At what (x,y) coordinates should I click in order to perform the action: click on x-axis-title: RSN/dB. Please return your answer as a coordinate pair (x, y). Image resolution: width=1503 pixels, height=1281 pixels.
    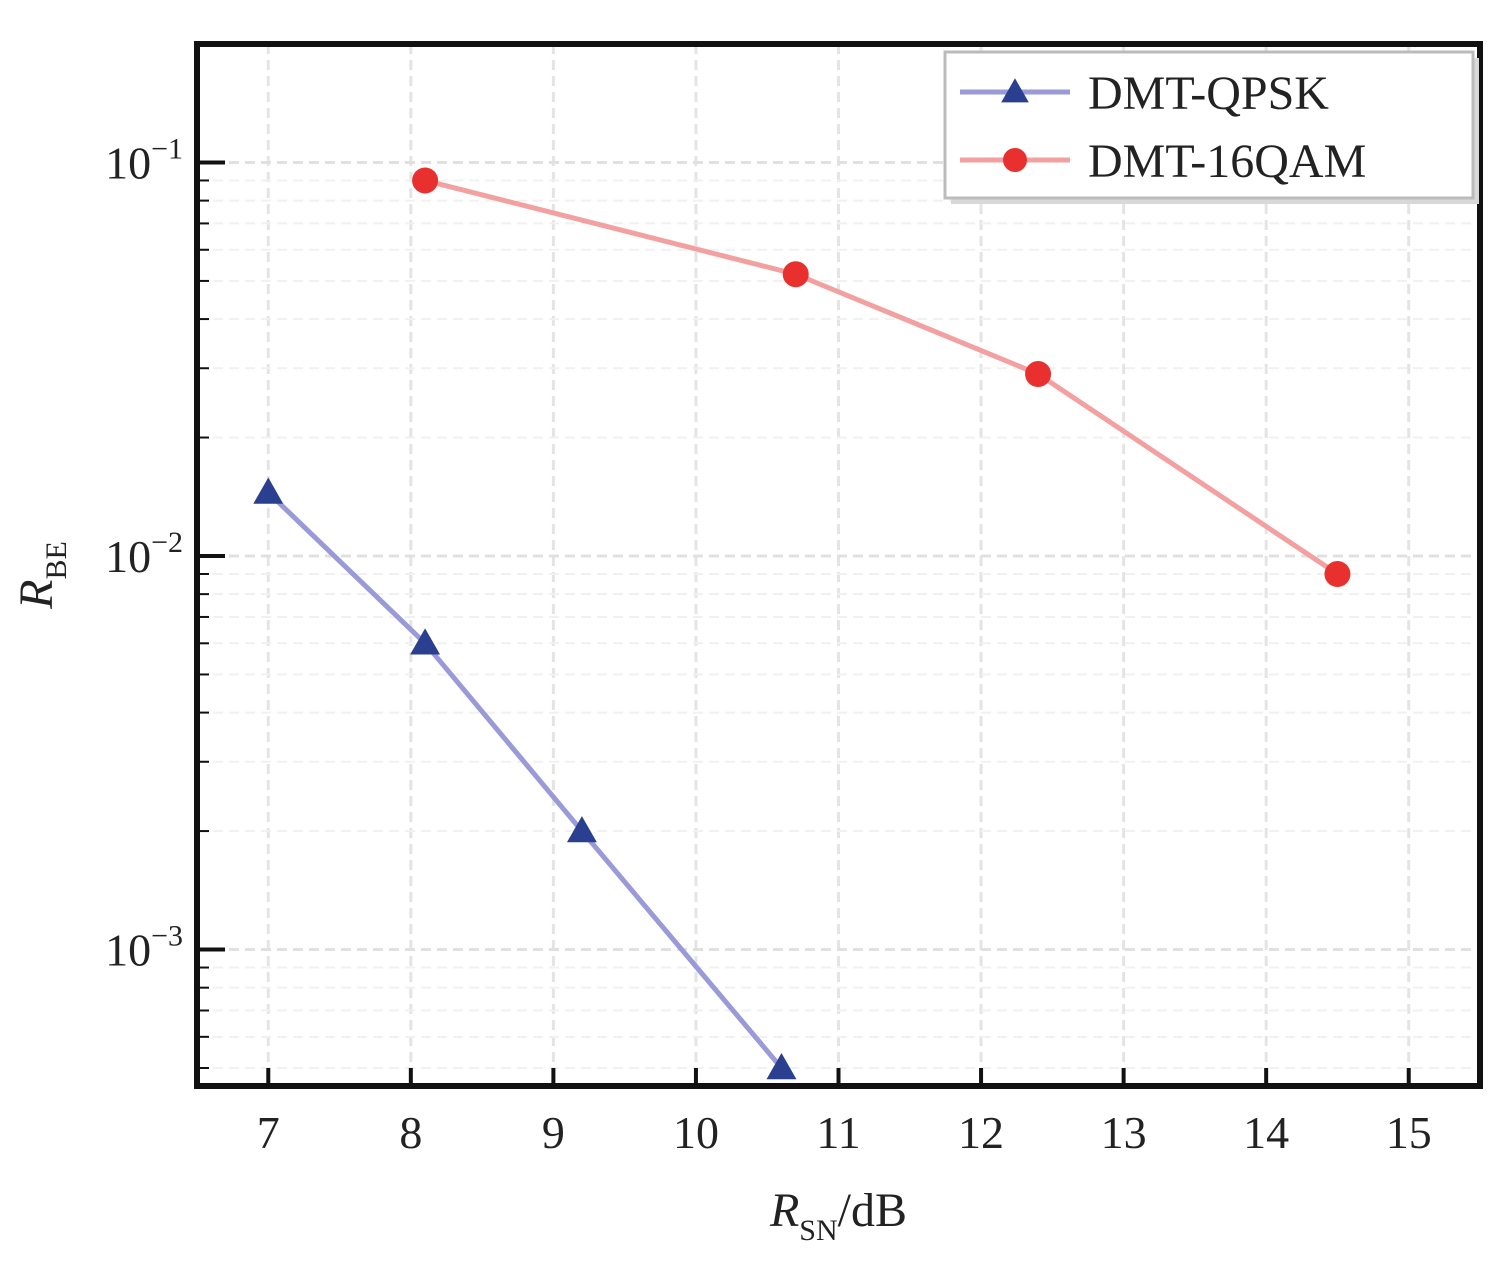
    Looking at the image, I should click on (838, 1215).